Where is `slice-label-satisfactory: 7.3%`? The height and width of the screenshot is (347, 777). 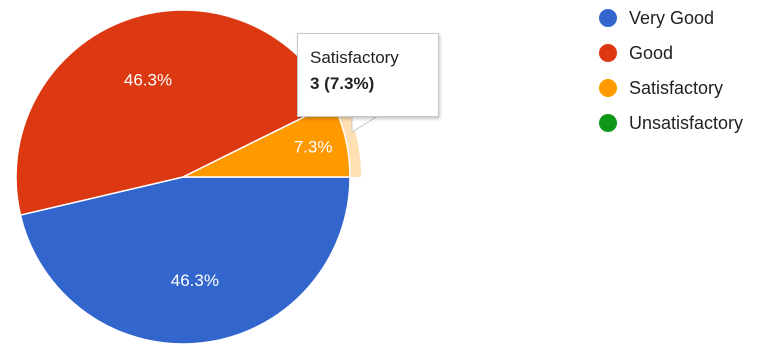
slice-label-satisfactory: 7.3% is located at coordinates (313, 147).